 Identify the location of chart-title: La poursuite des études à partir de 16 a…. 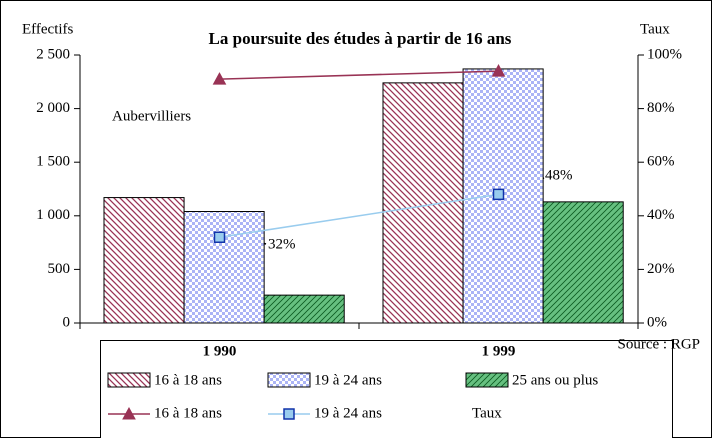
(360, 38).